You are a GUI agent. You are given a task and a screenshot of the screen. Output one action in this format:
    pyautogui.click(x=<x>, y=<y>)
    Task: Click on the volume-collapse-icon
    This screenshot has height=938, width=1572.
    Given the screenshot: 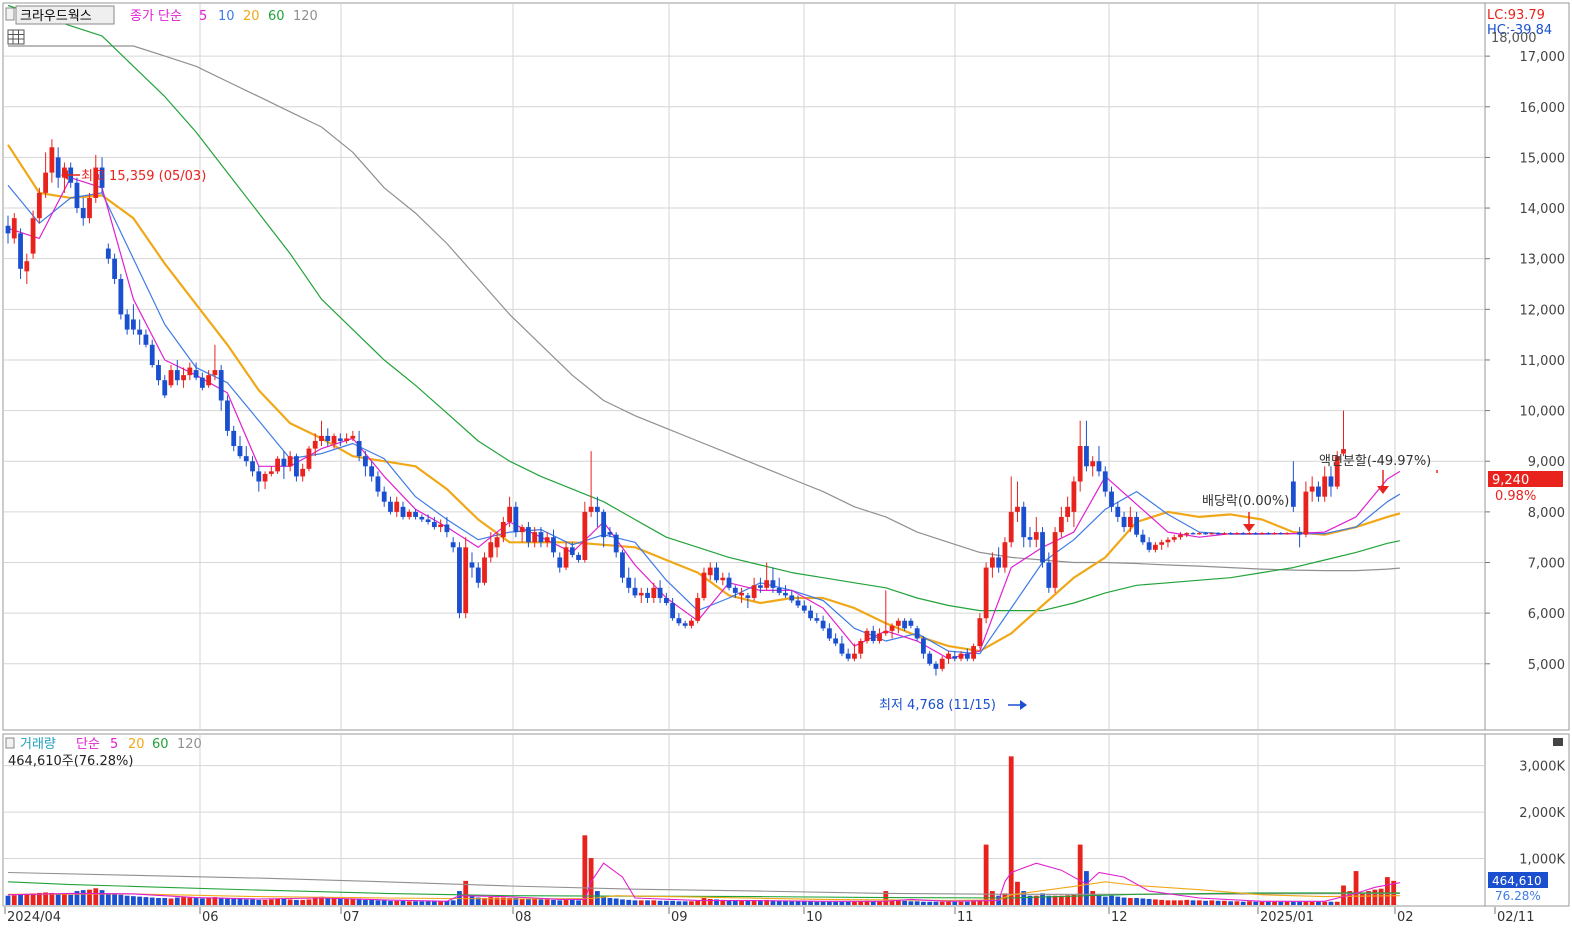 What is the action you would take?
    pyautogui.click(x=10, y=743)
    